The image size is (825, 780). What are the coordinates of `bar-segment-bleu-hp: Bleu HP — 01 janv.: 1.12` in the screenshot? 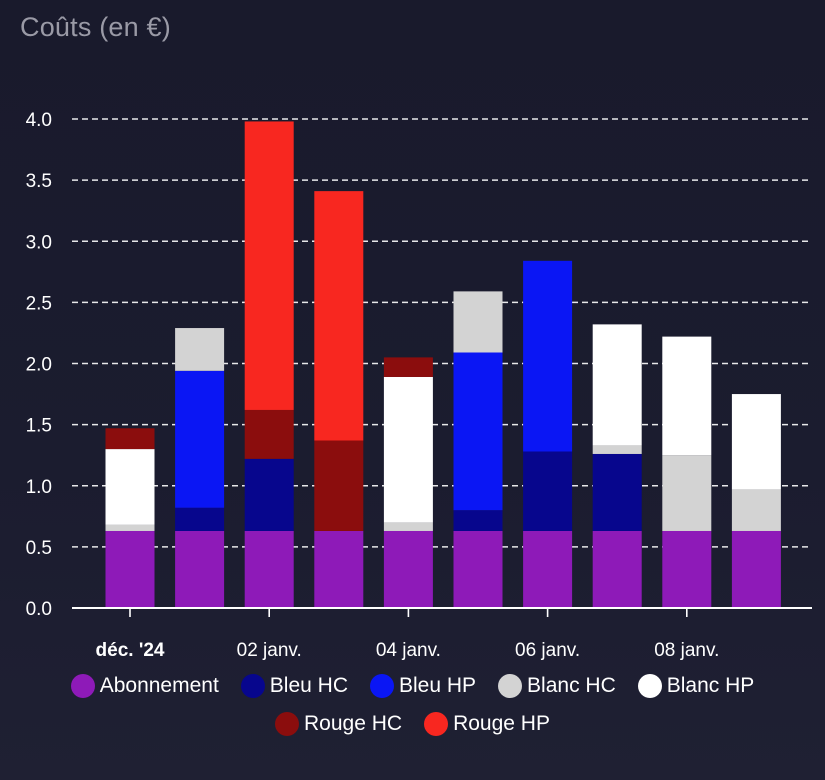 It's located at (200, 439).